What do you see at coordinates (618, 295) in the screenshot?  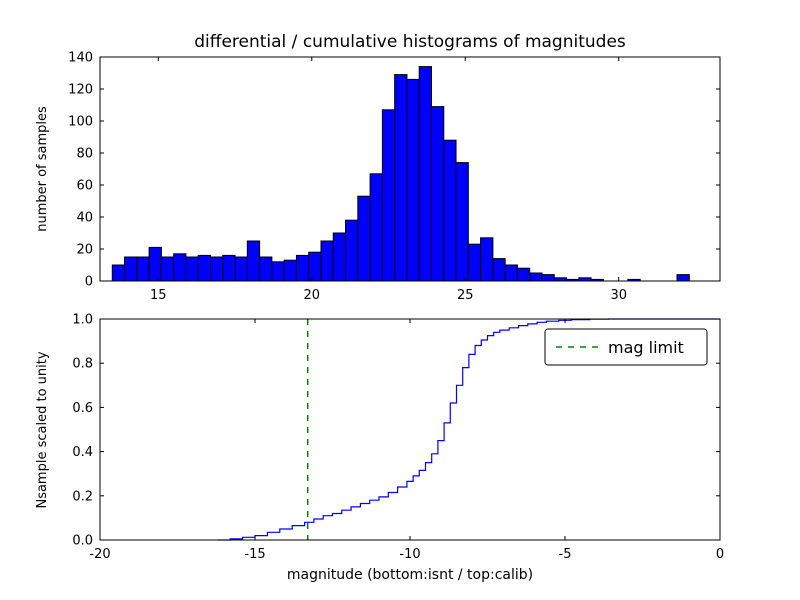 I see `x-tick-label: 30` at bounding box center [618, 295].